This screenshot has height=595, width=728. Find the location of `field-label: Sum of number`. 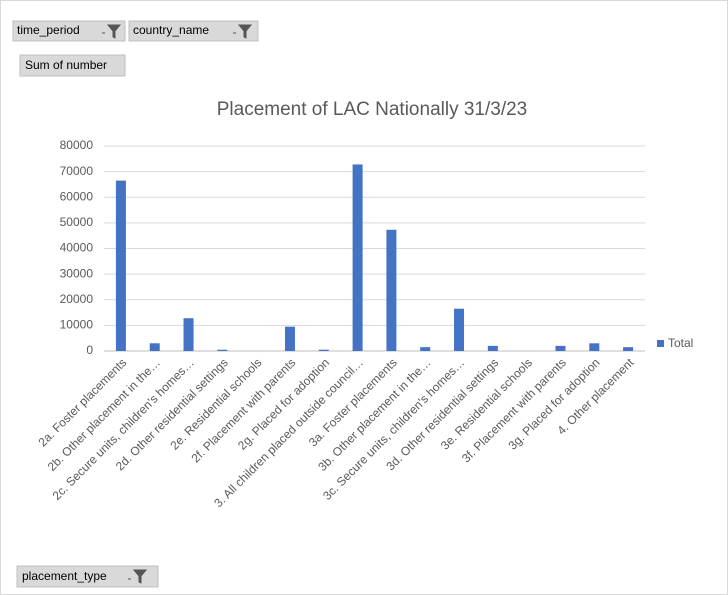

field-label: Sum of number is located at coordinates (66, 65).